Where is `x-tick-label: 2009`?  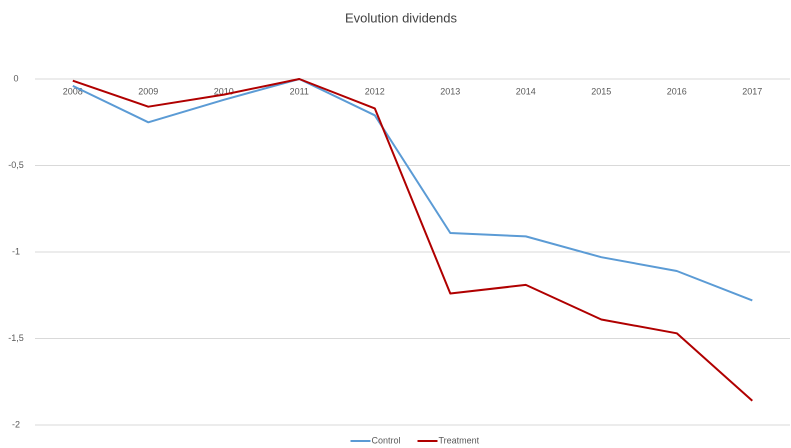 x-tick-label: 2009 is located at coordinates (148, 91).